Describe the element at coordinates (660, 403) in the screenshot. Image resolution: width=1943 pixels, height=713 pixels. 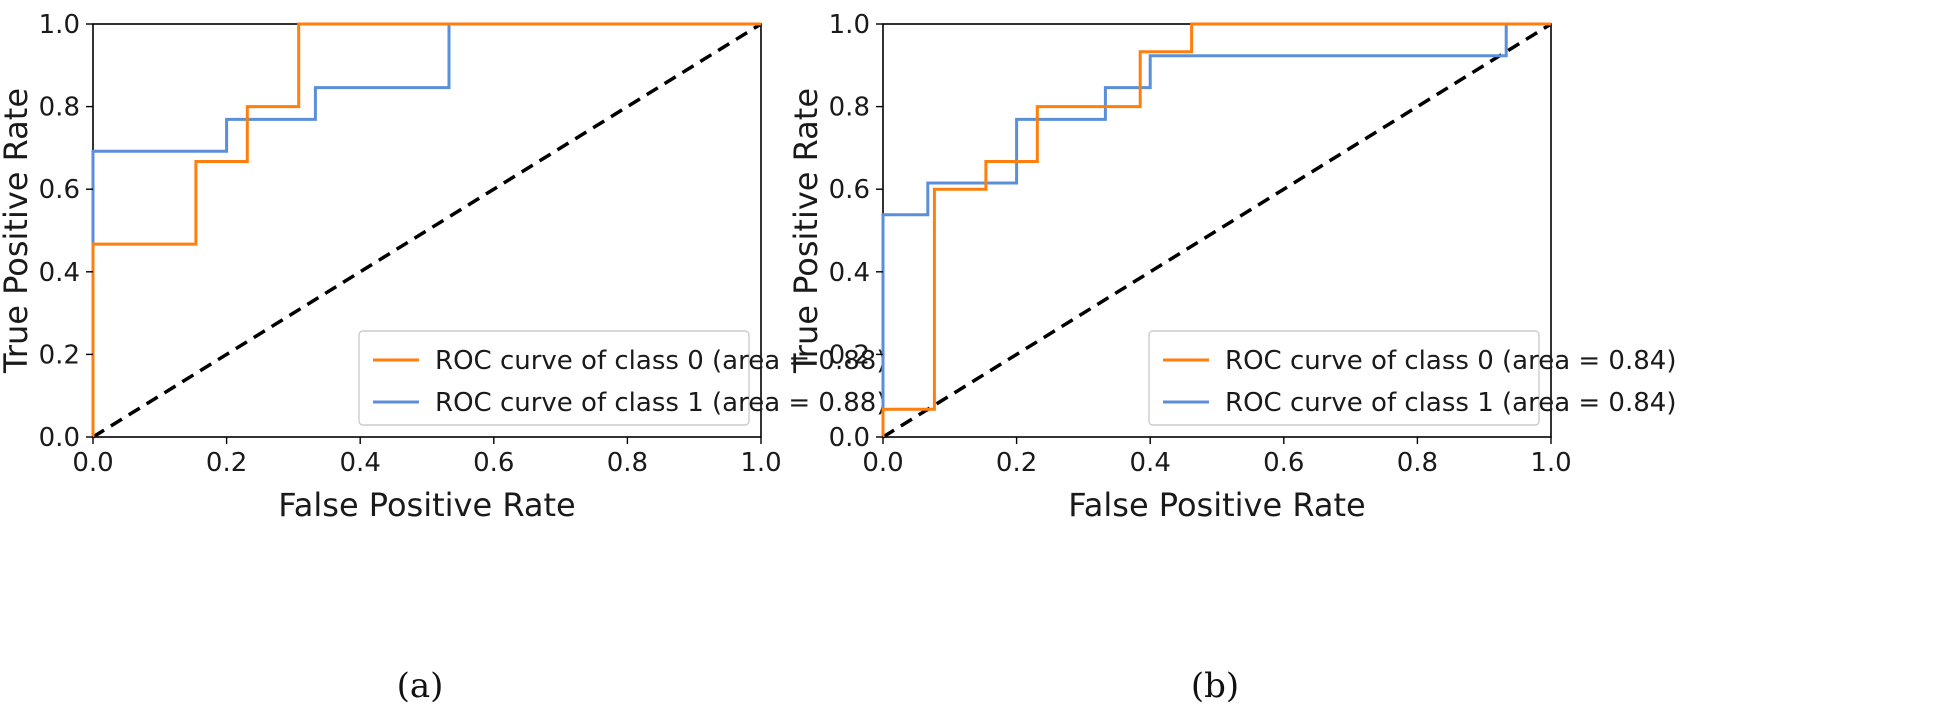
I see `legend-label-class-1: ROC curve of class 1 (area = 0.88)` at that location.